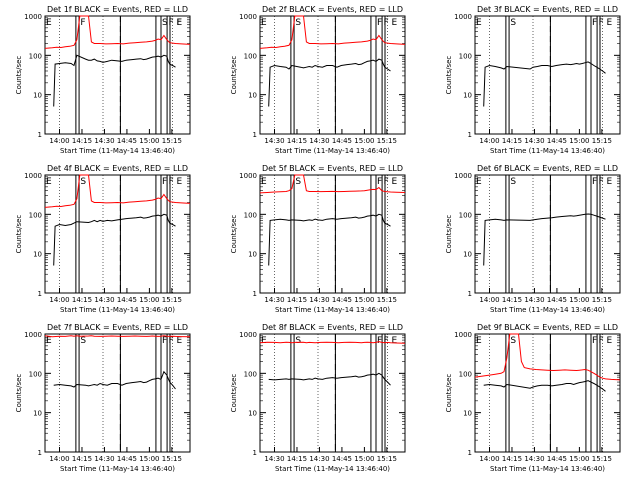 The height and width of the screenshot is (480, 640). What do you see at coordinates (117, 168) in the screenshot?
I see `panel-title: Det 4f BLACK = Events, RED = LLD` at bounding box center [117, 168].